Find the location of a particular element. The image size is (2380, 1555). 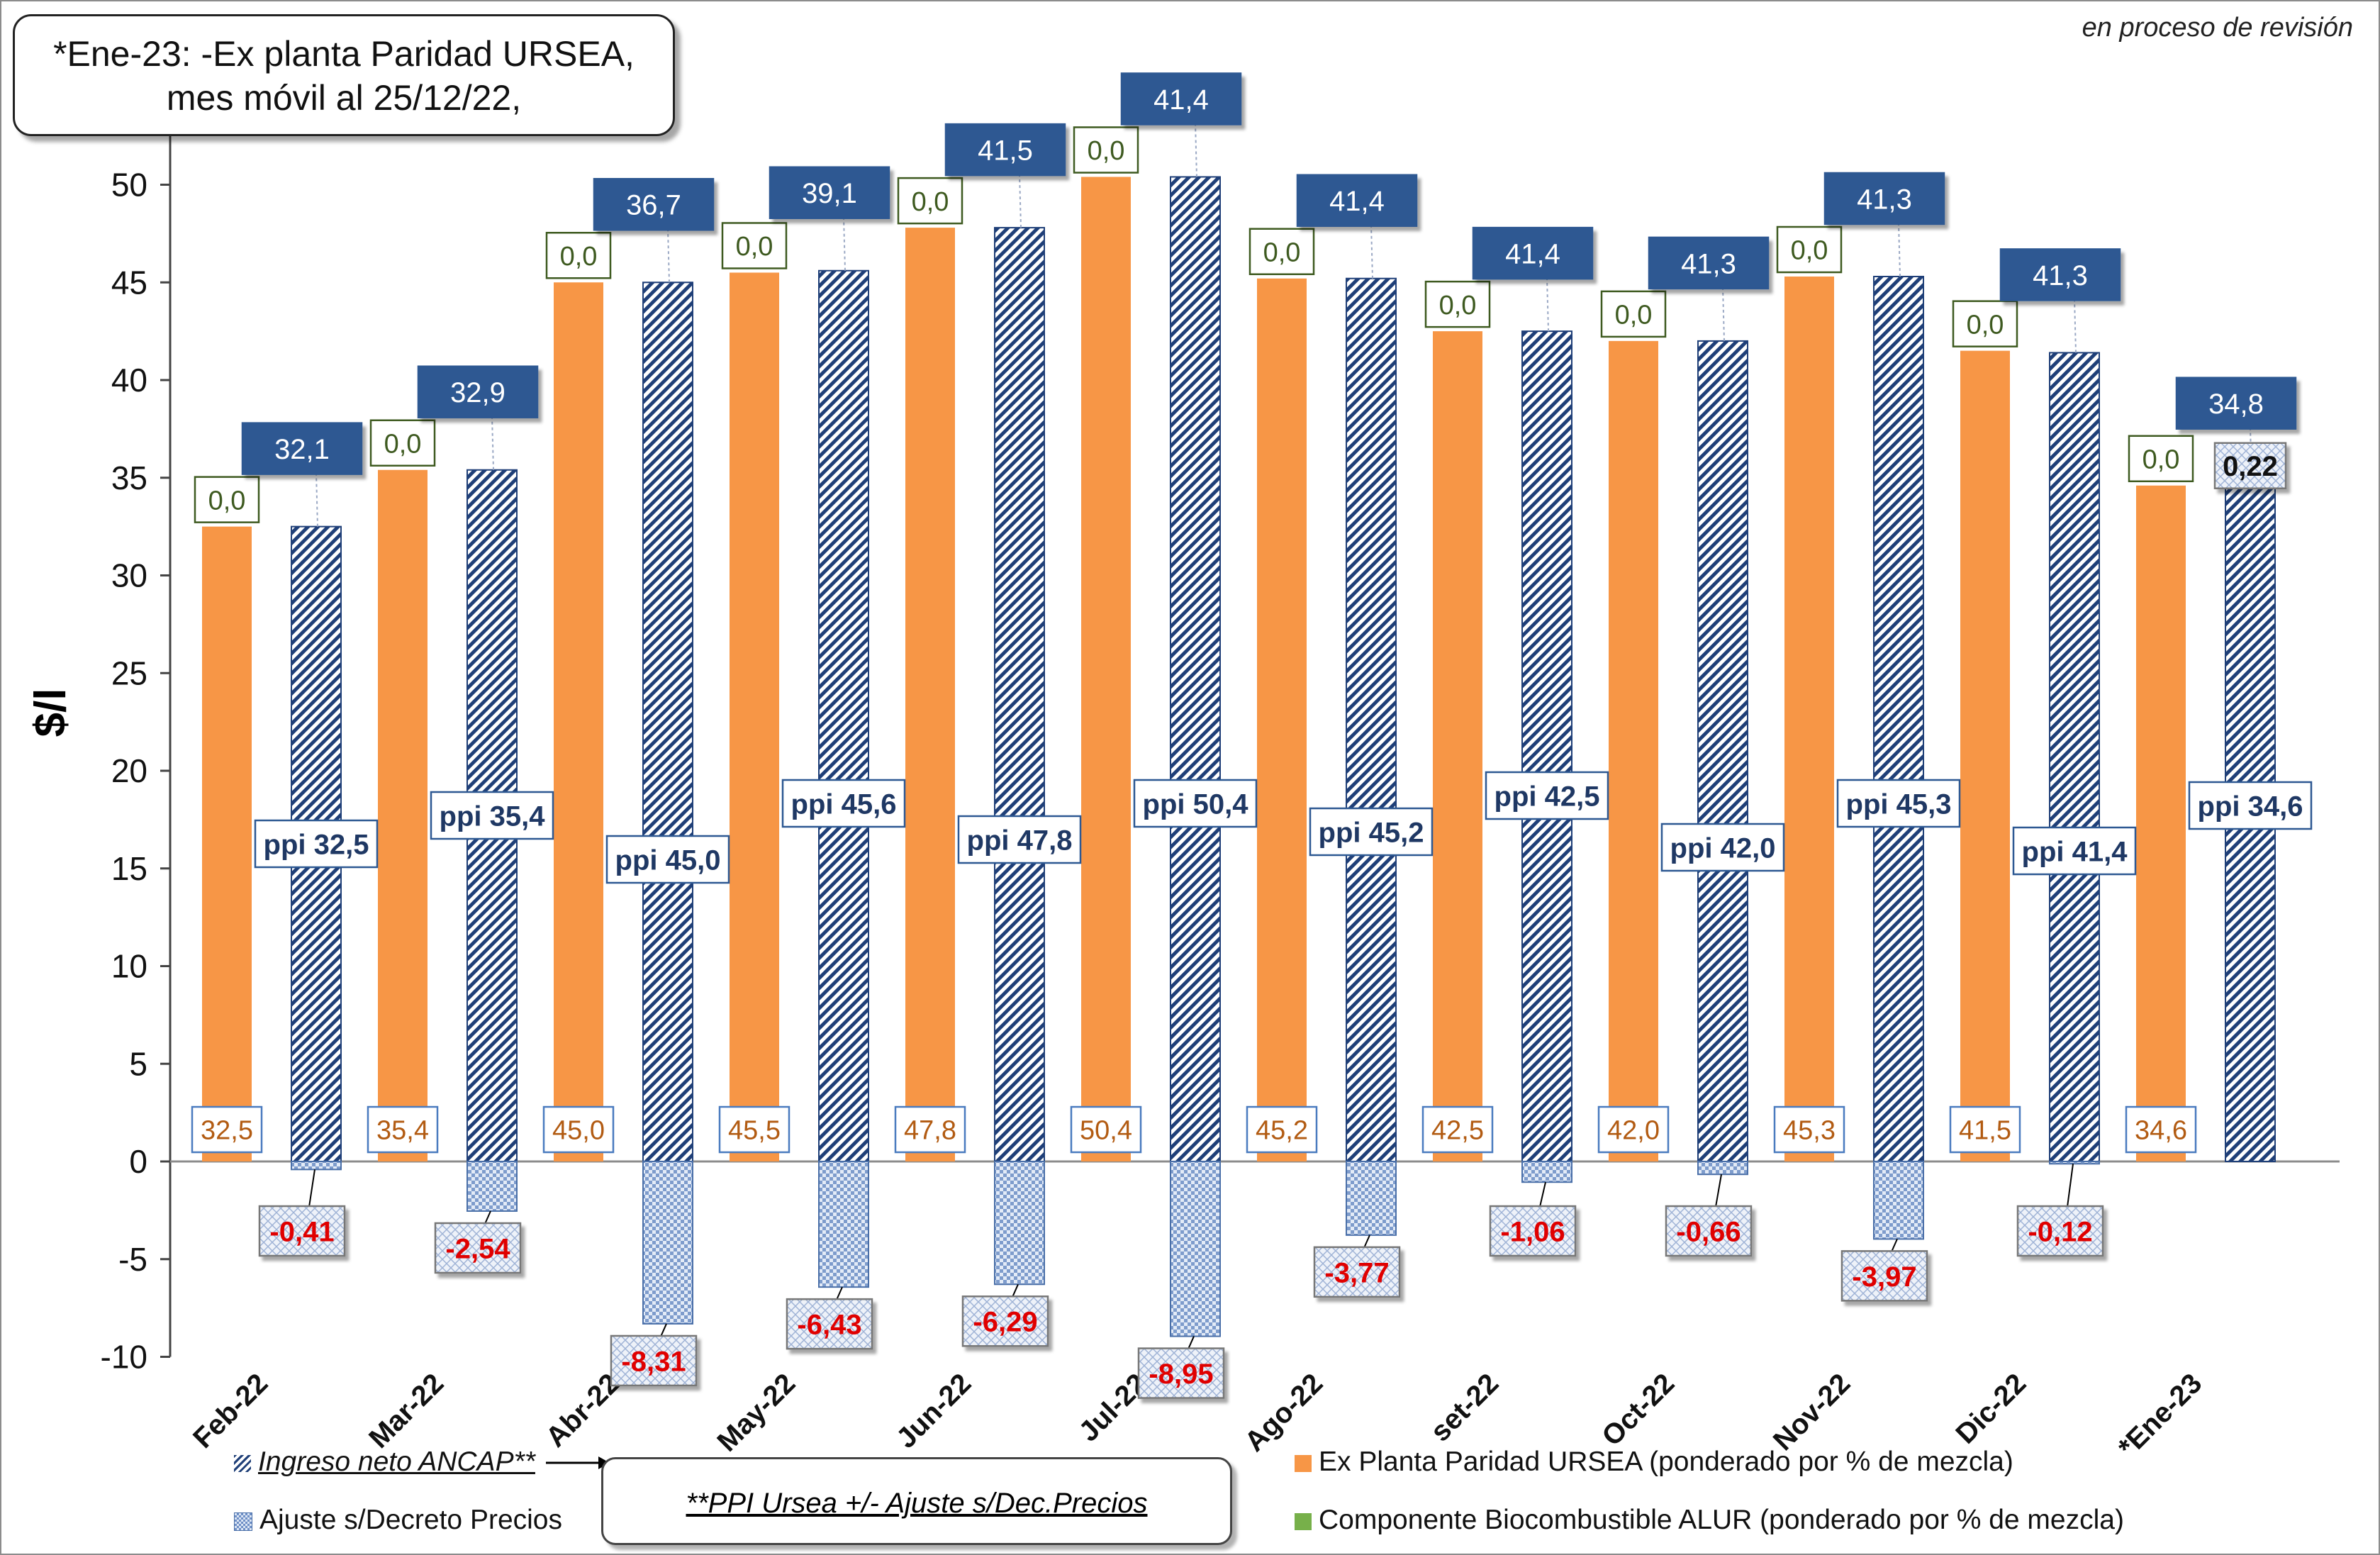

ingreso-label-text: 36,7 is located at coordinates (654, 205).